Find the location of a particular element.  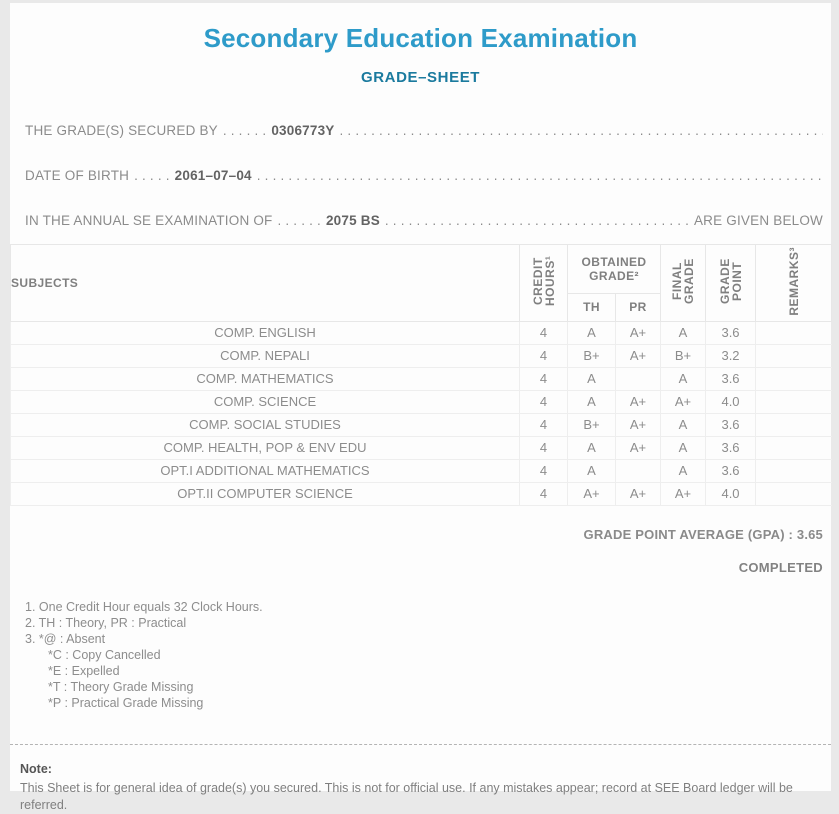

footnote-line: *C : Copy Cancelled is located at coordinates (104, 654).